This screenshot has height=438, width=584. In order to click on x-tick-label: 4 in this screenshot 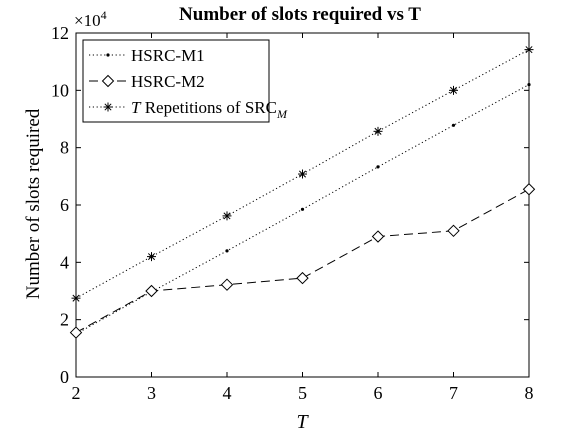, I will do `click(227, 393)`.